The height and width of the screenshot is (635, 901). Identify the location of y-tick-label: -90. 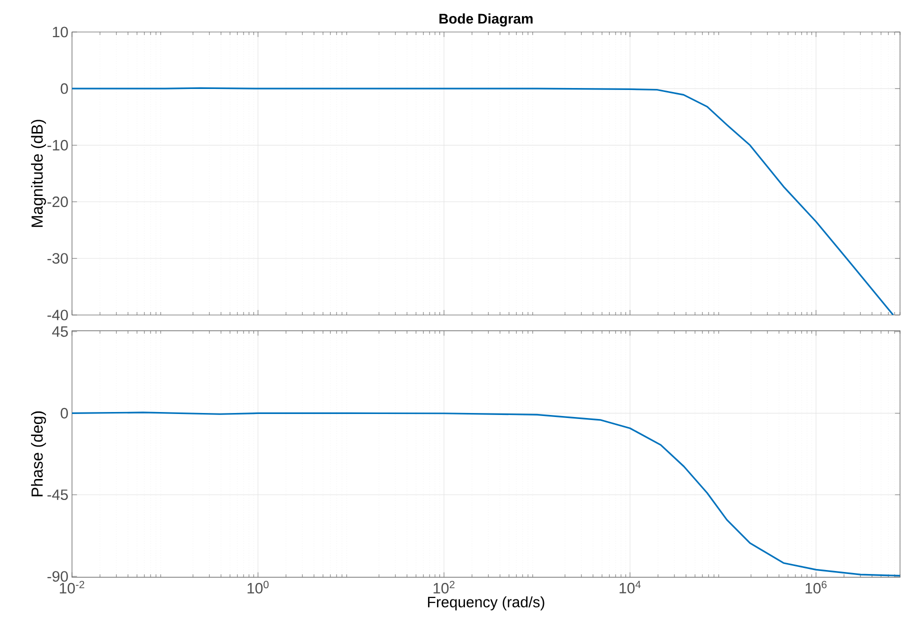
(57, 576).